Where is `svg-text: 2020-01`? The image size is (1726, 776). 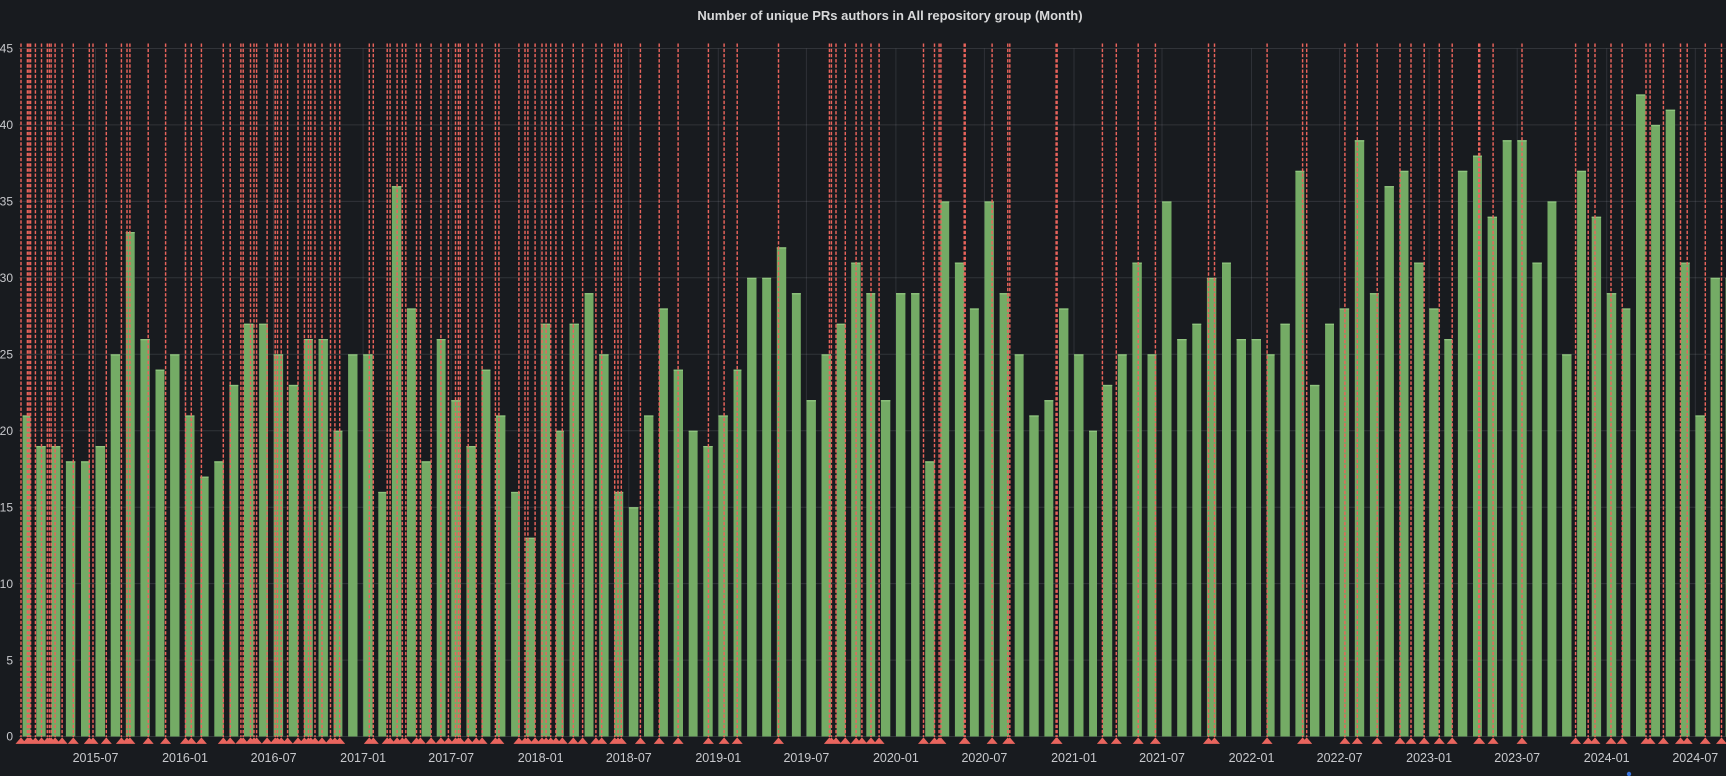 svg-text: 2020-01 is located at coordinates (896, 758).